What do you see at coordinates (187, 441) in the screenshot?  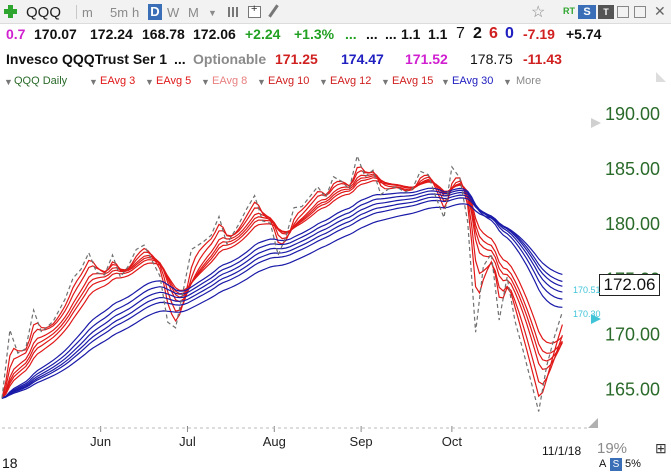 I see `x-tick-label: Jul` at bounding box center [187, 441].